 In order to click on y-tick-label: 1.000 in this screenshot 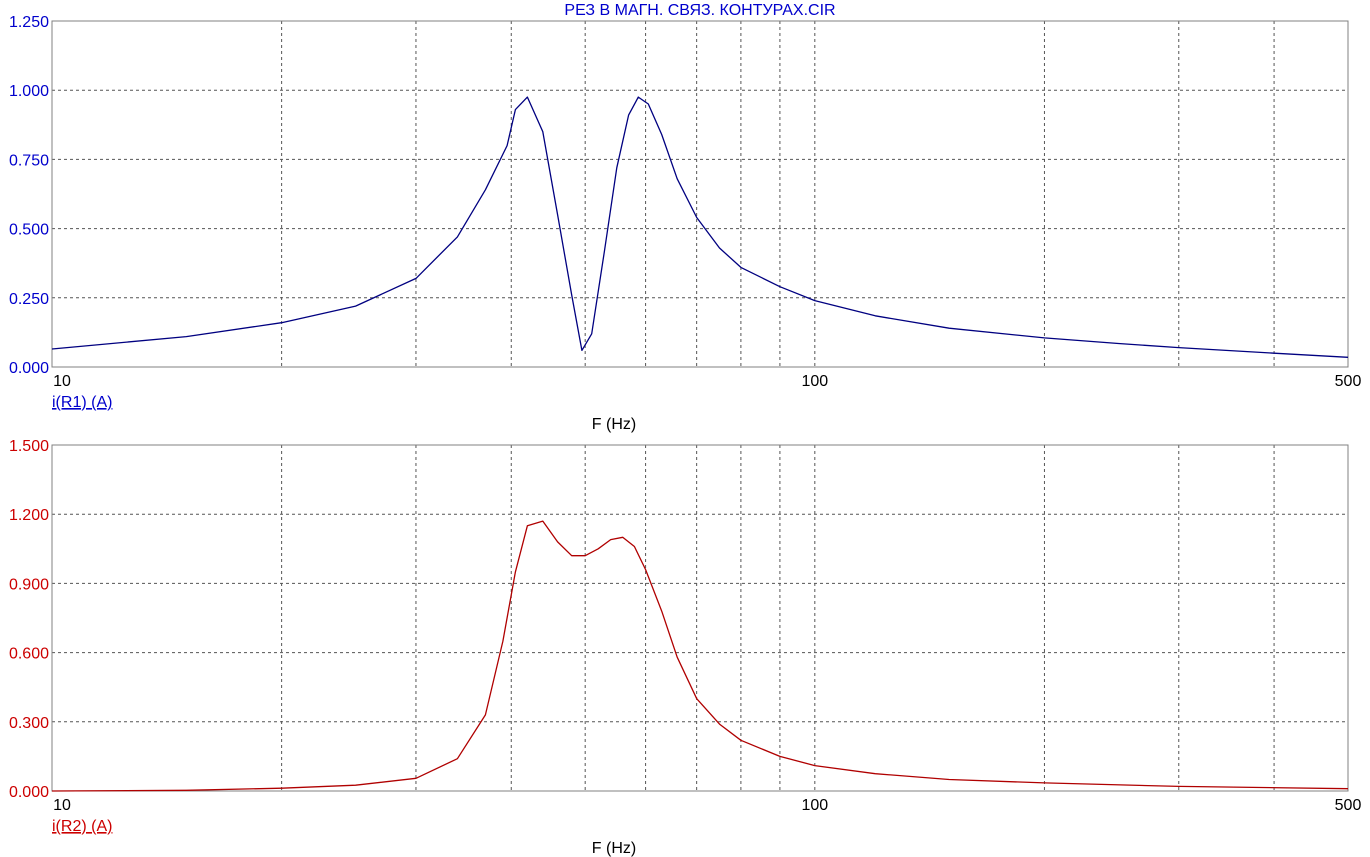, I will do `click(29, 91)`.